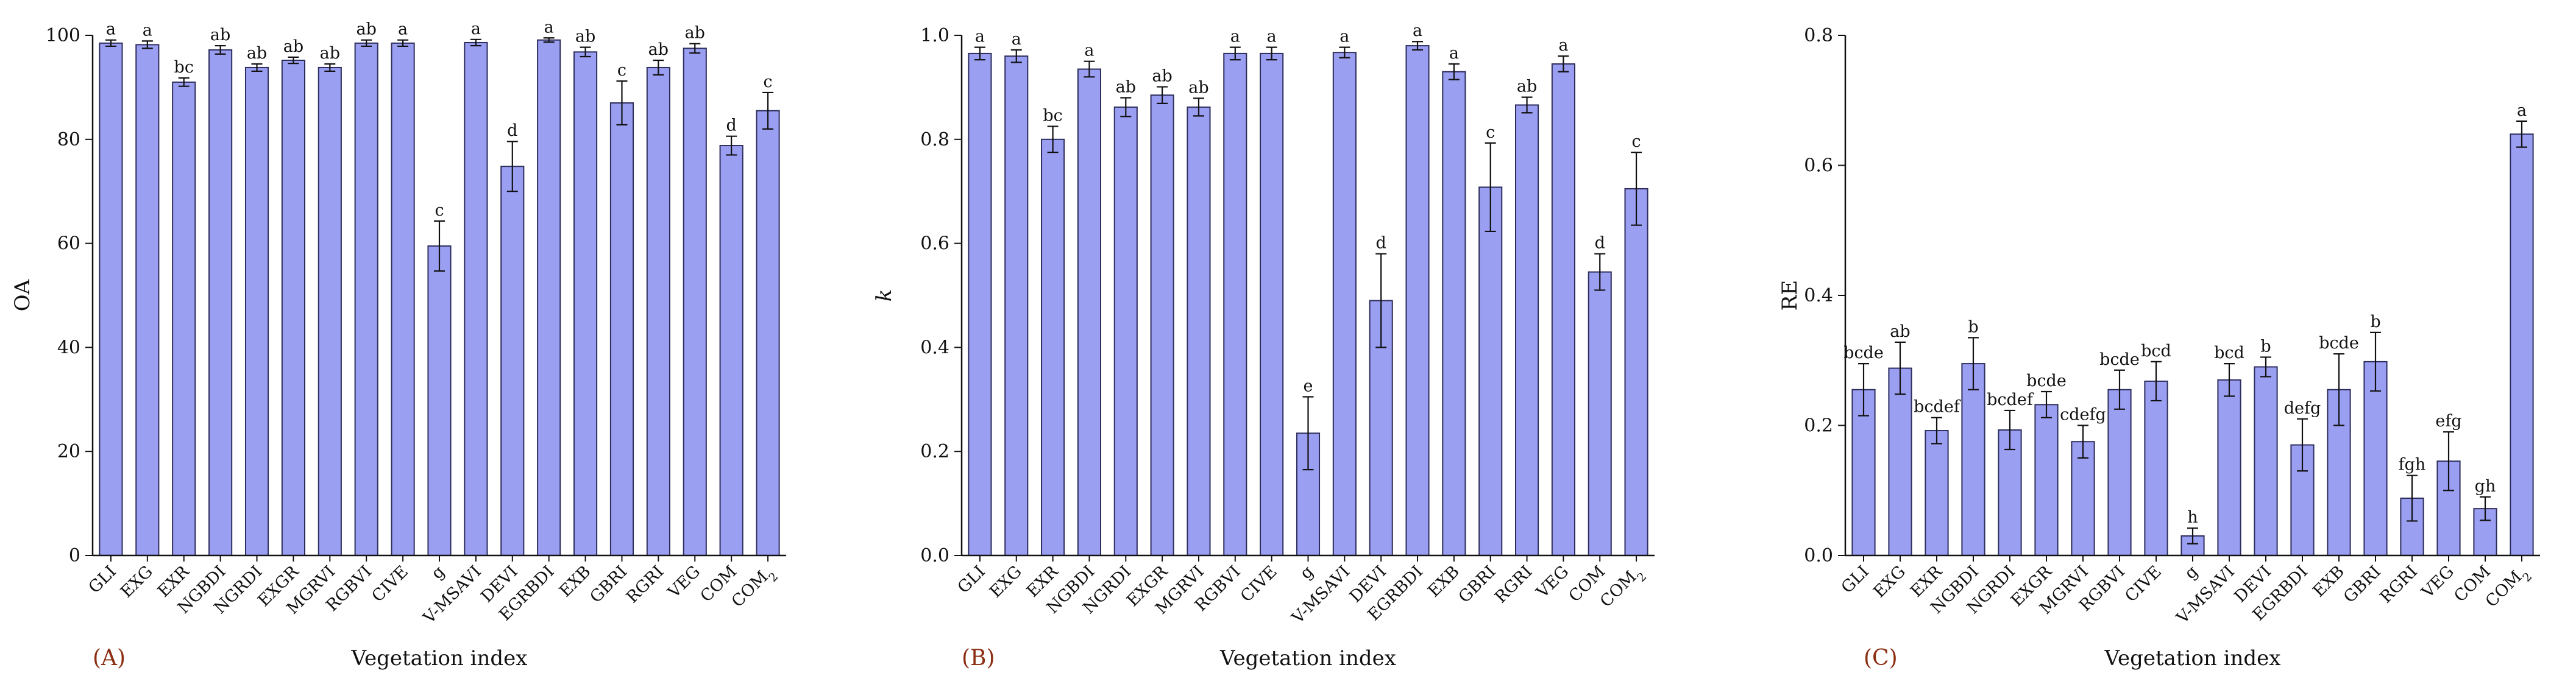  I want to click on x-tick-label-text: g, so click(2192, 572).